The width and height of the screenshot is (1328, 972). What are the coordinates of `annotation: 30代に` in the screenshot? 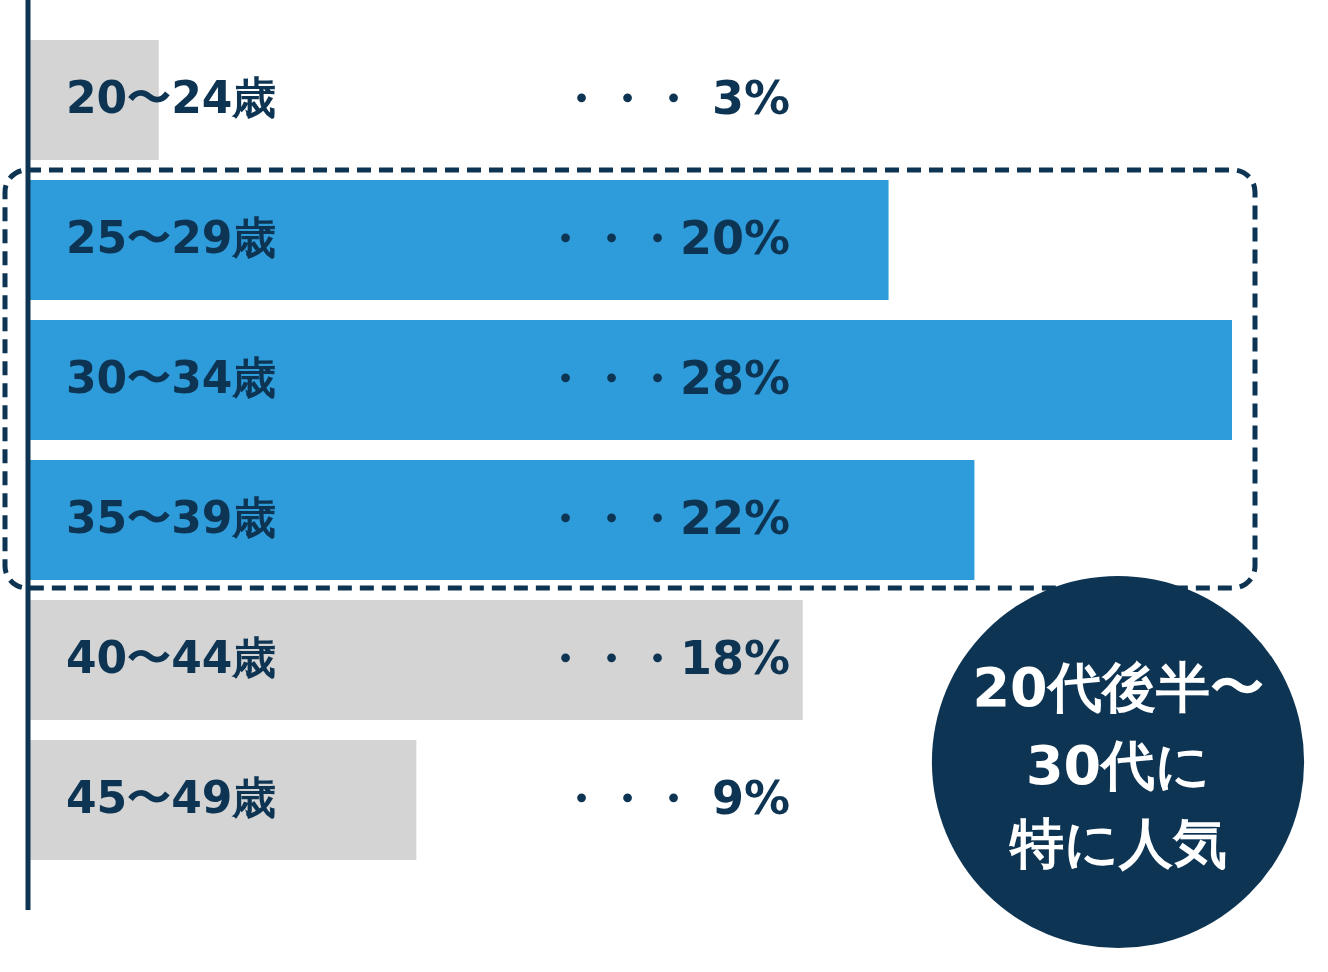 It's located at (1118, 765).